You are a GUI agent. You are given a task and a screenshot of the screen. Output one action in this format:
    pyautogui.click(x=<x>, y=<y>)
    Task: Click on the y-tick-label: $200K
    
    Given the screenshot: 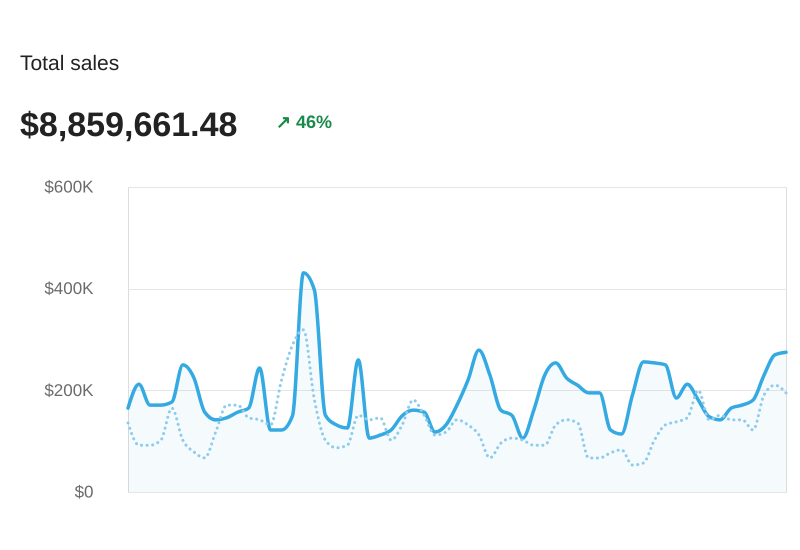 What is the action you would take?
    pyautogui.click(x=69, y=390)
    